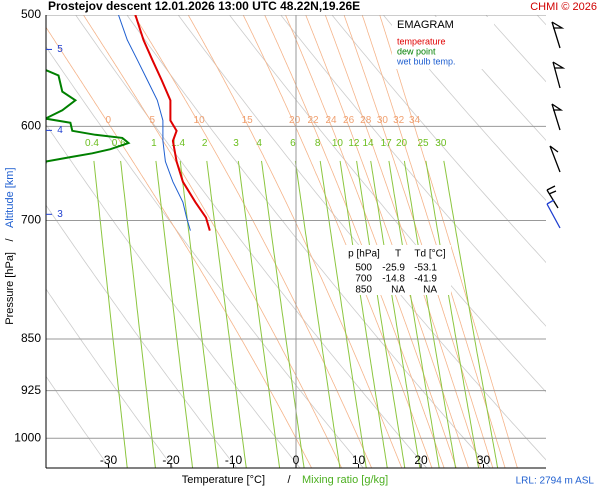 The width and height of the screenshot is (600, 500). What do you see at coordinates (363, 279) in the screenshot?
I see `table-cell: 700` at bounding box center [363, 279].